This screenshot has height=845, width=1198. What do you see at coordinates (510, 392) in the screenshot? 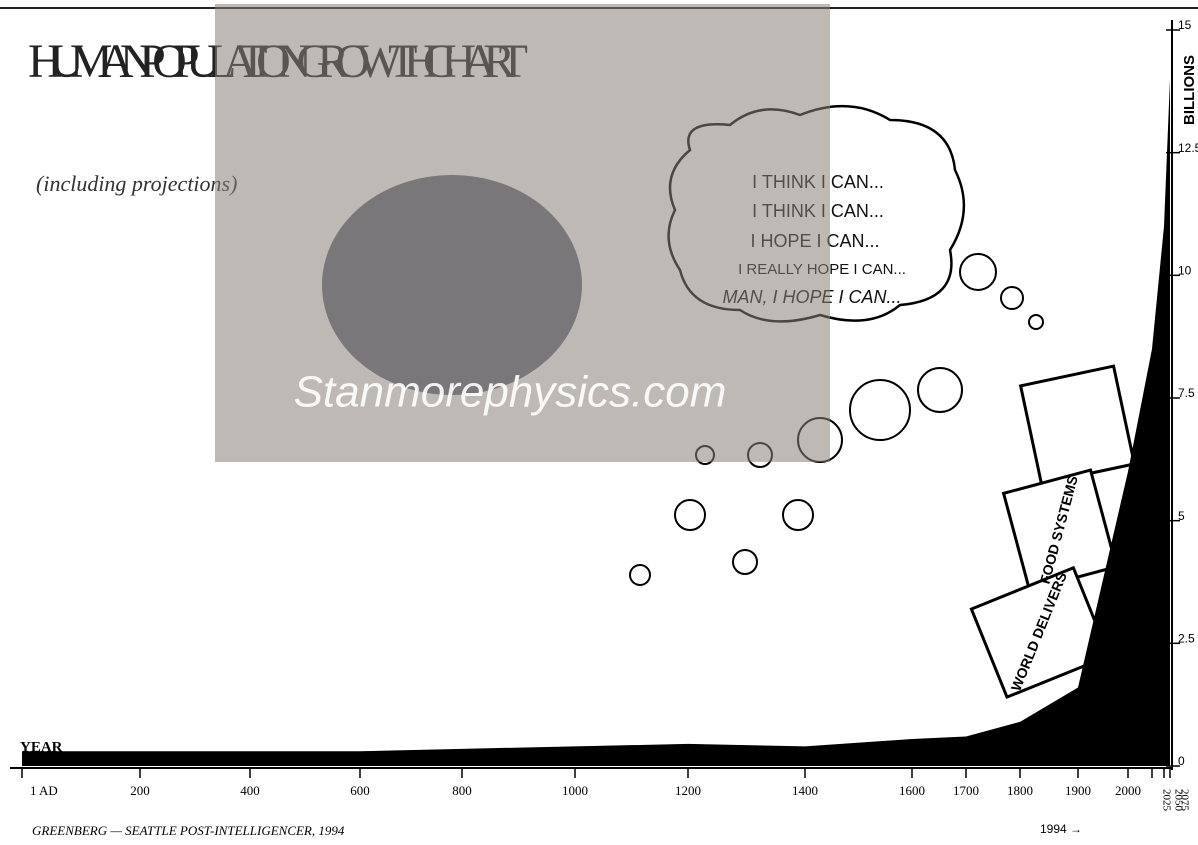
I see `watermark: Stanmorephysics.com` at bounding box center [510, 392].